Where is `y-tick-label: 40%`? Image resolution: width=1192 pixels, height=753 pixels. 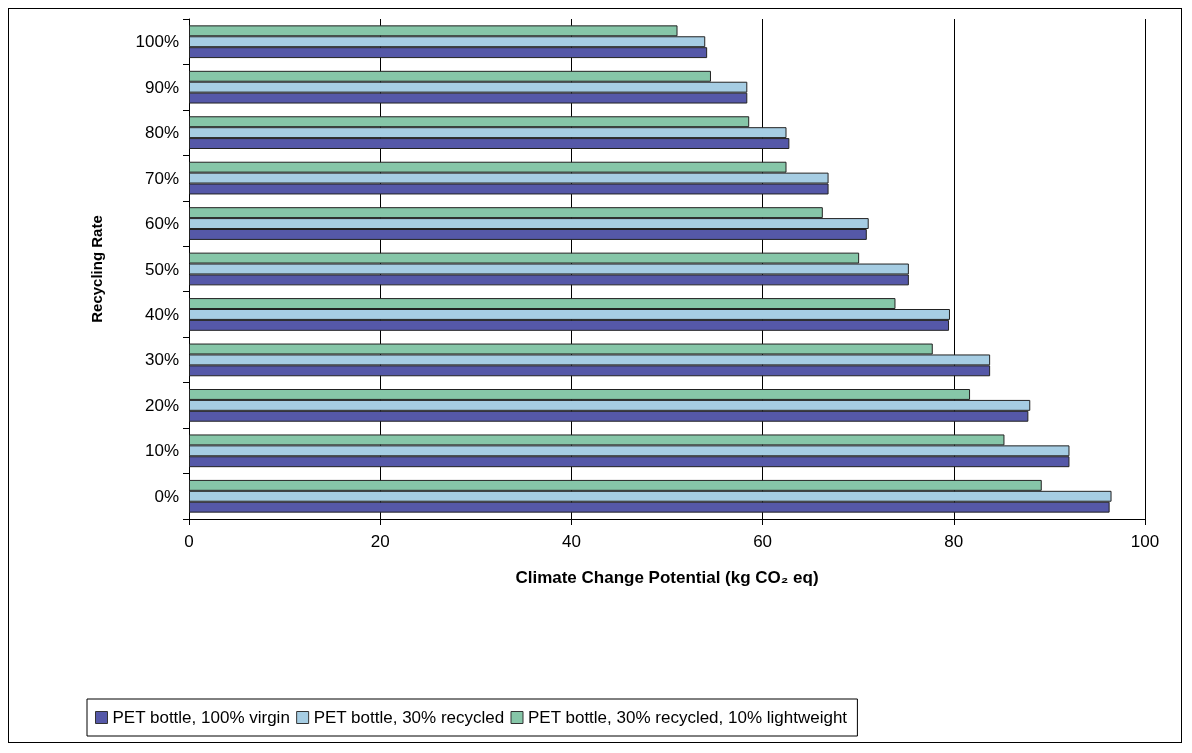
y-tick-label: 40% is located at coordinates (161, 314).